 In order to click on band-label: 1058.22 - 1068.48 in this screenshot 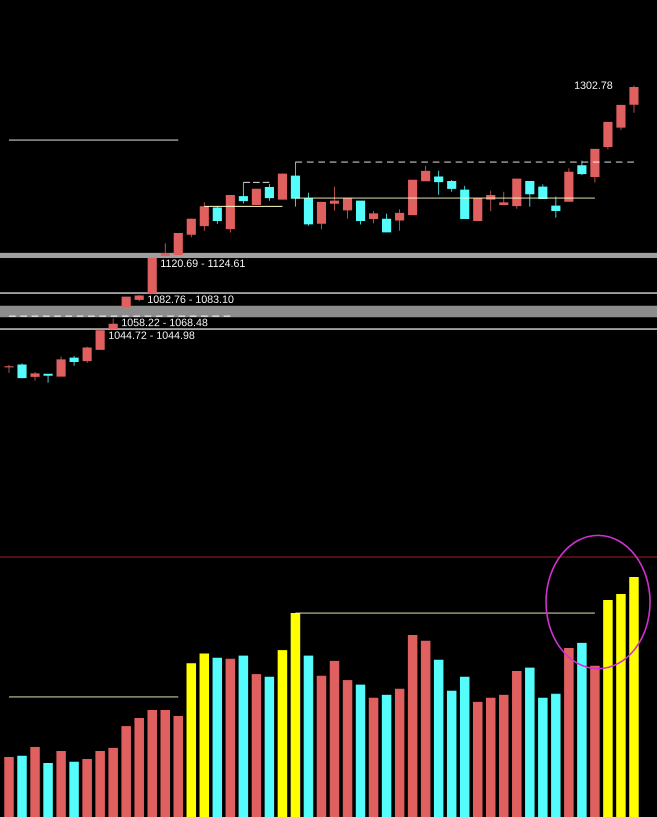, I will do `click(165, 322)`.